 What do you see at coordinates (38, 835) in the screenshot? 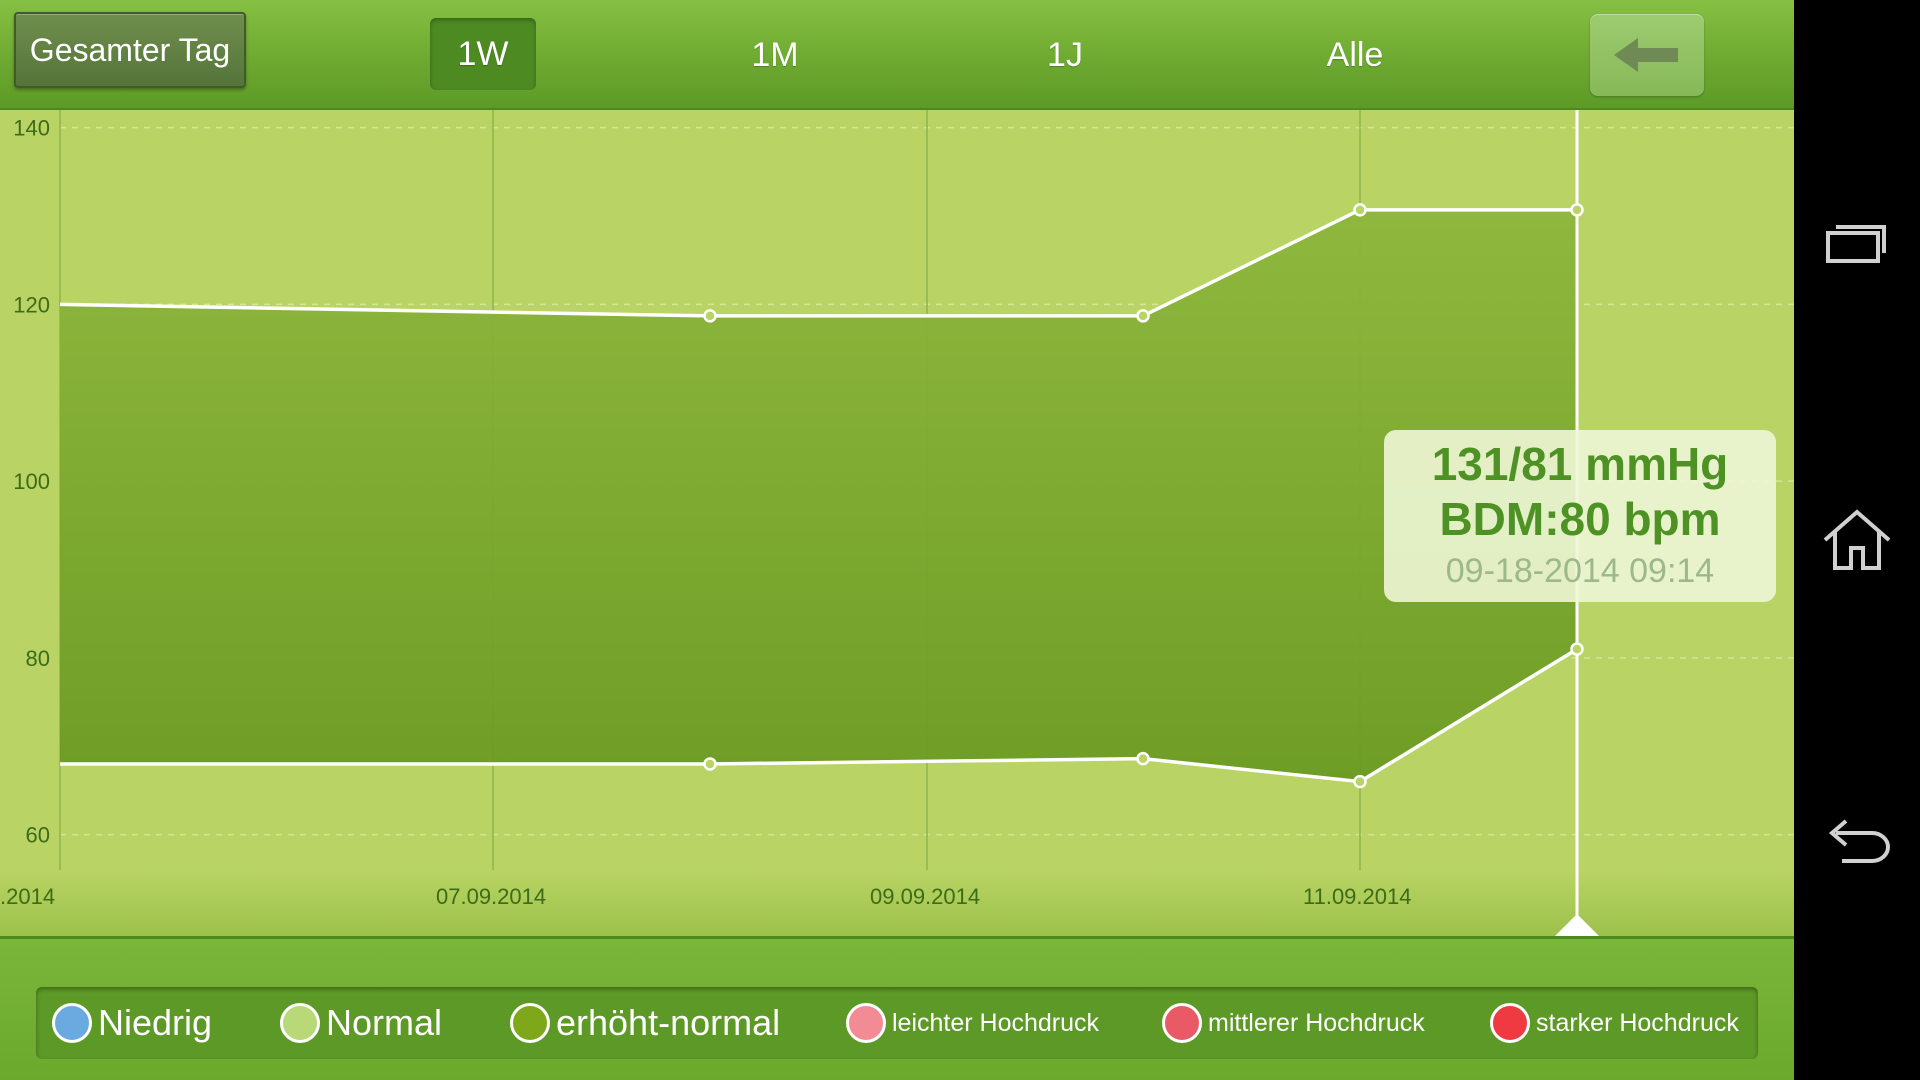
I see `y-tick-label: 60` at bounding box center [38, 835].